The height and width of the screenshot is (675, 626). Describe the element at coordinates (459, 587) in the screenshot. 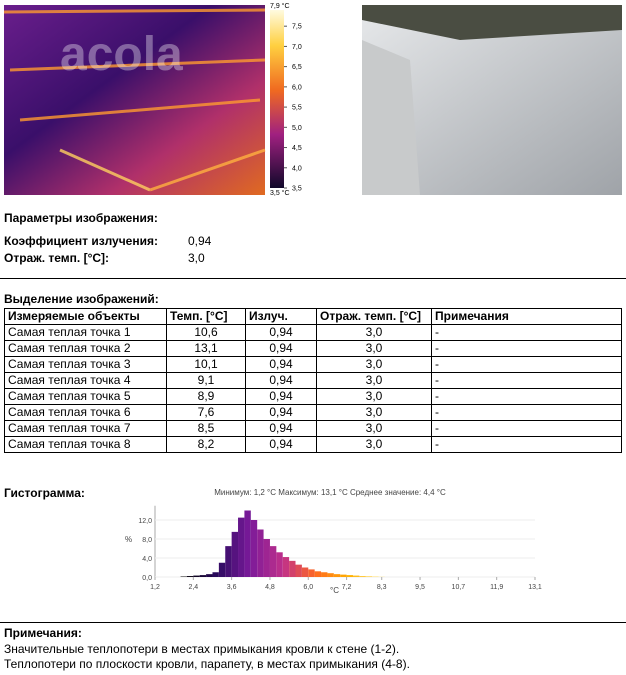

I see `x-tick-label: 10,7` at that location.